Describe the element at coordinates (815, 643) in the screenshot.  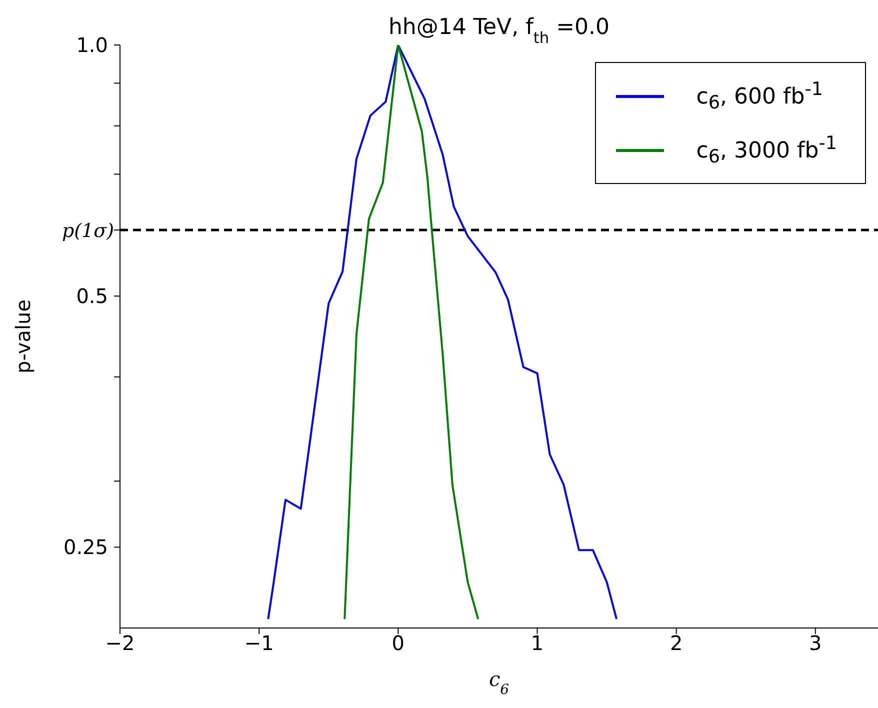
I see `x-tick-label: 3` at that location.